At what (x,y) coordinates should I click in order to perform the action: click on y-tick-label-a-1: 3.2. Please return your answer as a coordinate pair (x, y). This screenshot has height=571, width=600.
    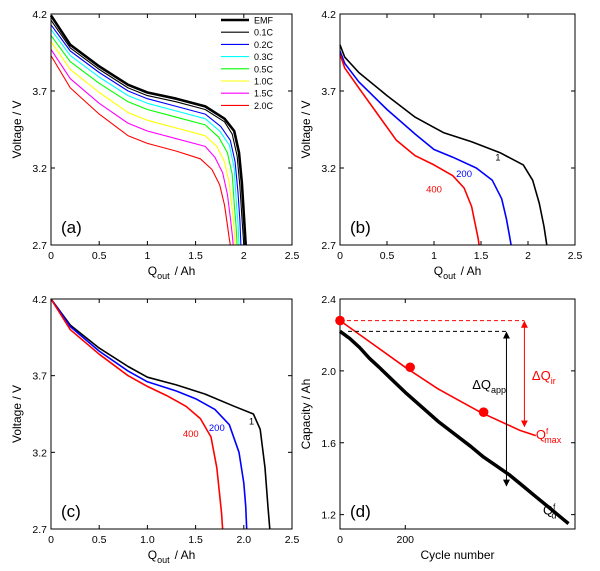
    Looking at the image, I should click on (39, 169).